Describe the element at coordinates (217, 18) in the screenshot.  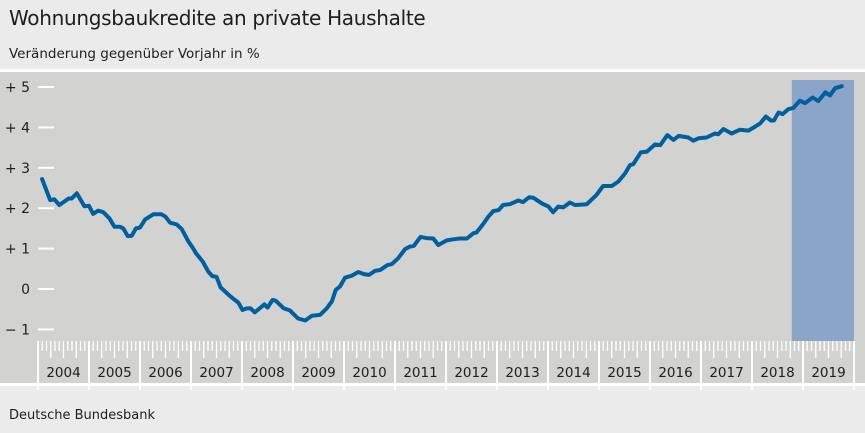
I see `chart-title: Wohnungsbaukredite an private Haushalte` at that location.